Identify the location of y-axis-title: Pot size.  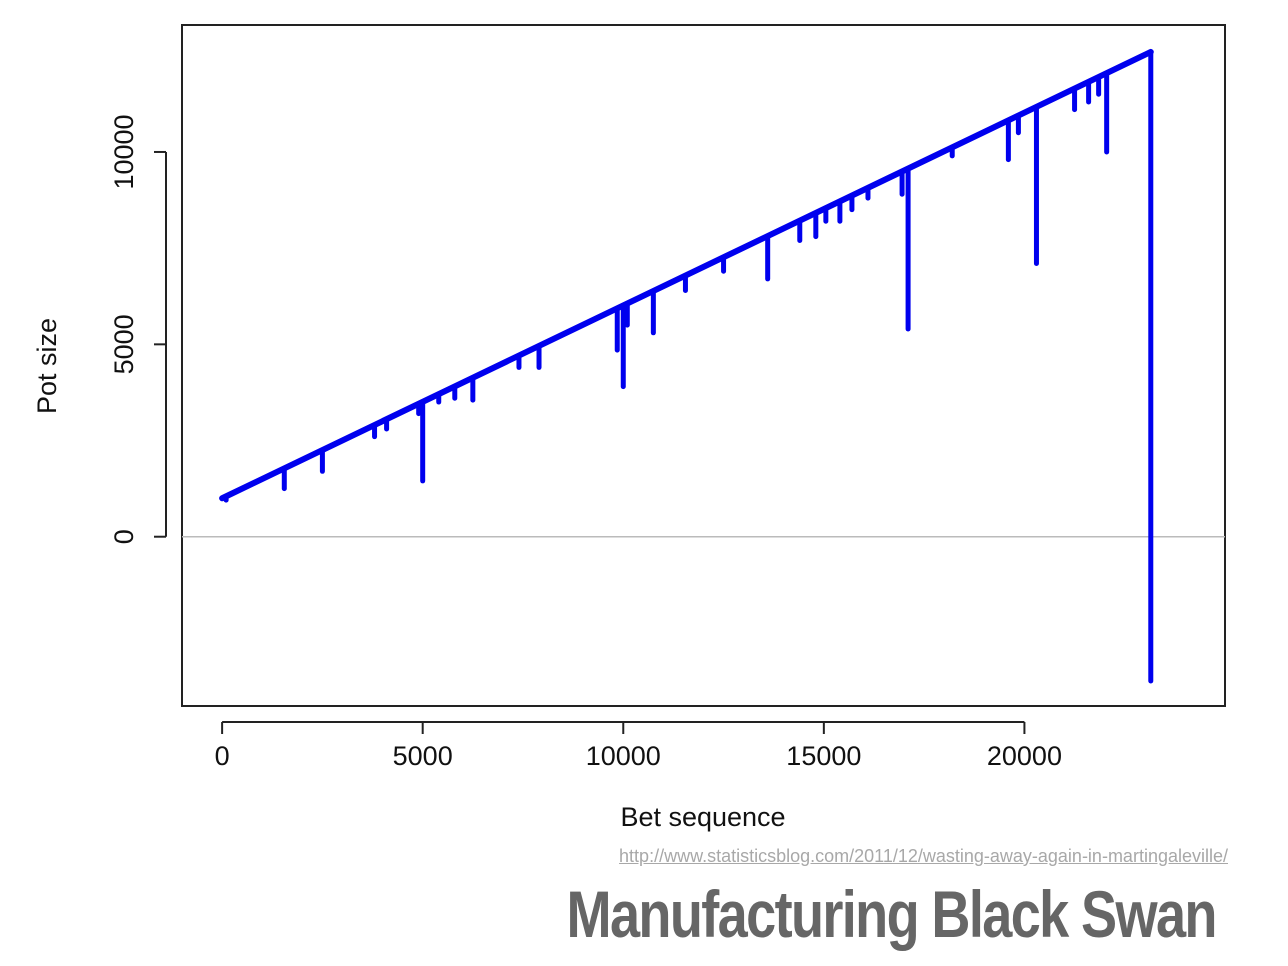
(47, 366).